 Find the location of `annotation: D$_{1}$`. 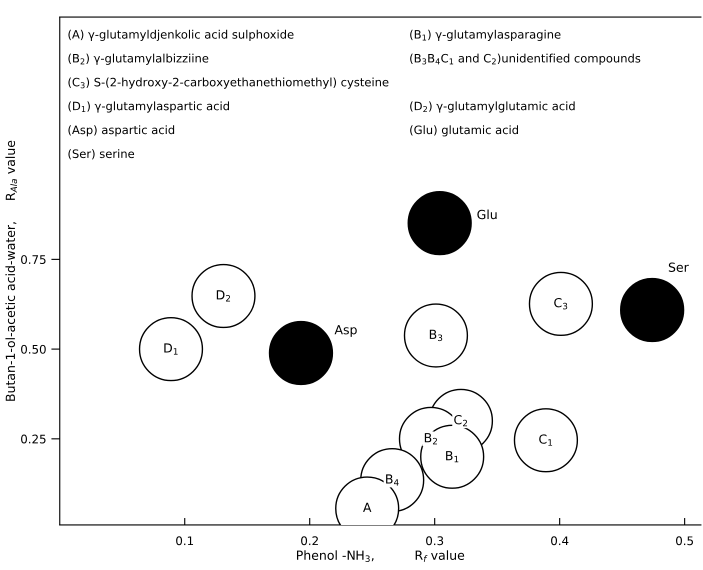

annotation: D$_{1}$ is located at coordinates (171, 349).